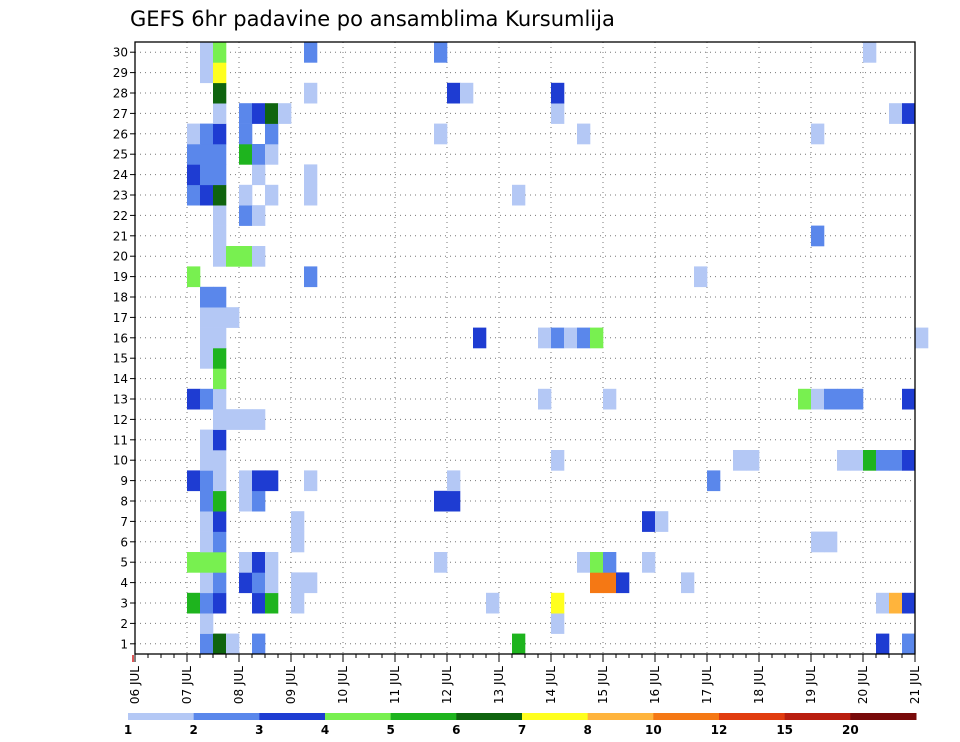 The height and width of the screenshot is (742, 960). What do you see at coordinates (456, 730) in the screenshot?
I see `colorbar-label: 6` at bounding box center [456, 730].